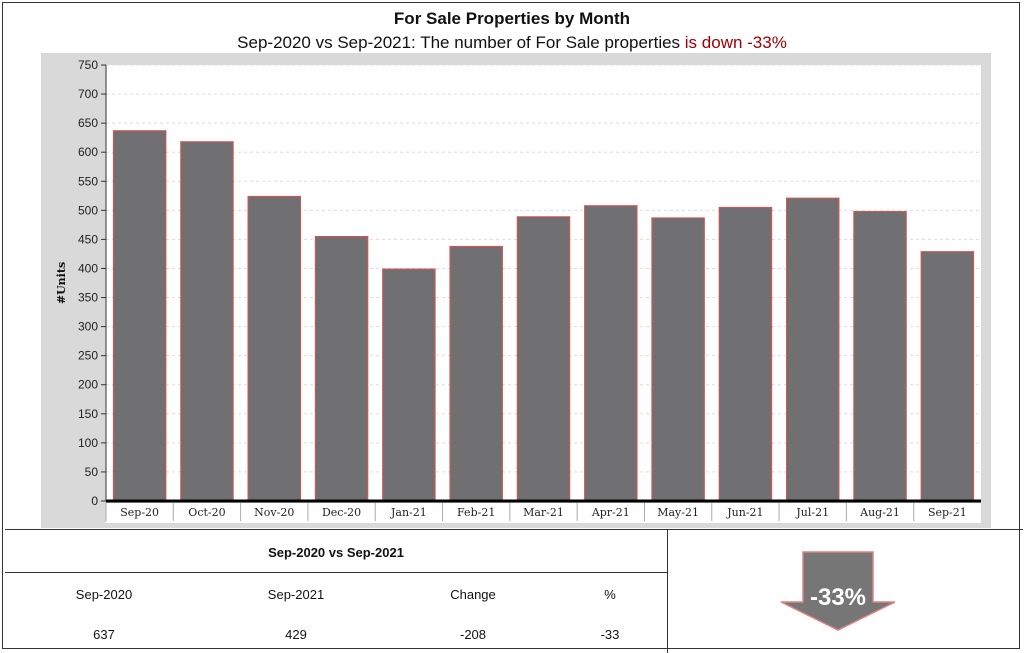  What do you see at coordinates (336, 552) in the screenshot?
I see `table-title: Sep-2020 vs Sep-2021` at bounding box center [336, 552].